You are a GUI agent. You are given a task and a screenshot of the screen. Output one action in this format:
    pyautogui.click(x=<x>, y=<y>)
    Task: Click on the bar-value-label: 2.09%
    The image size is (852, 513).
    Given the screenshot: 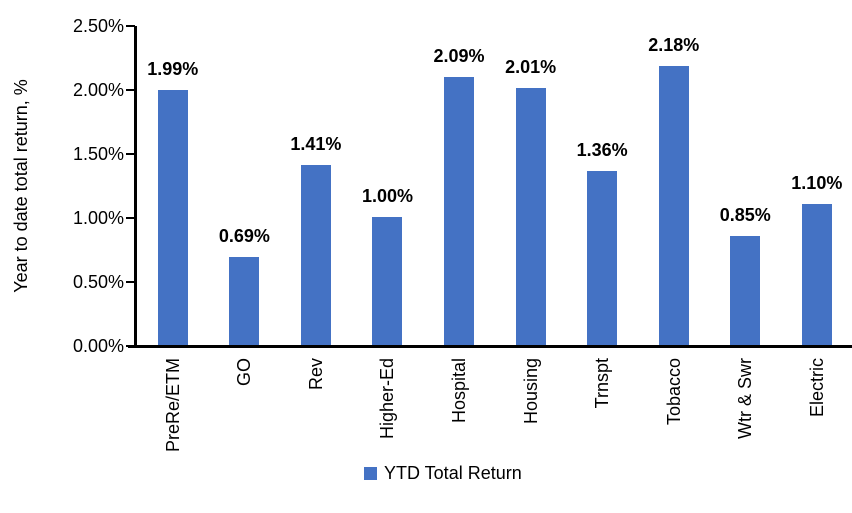 What is the action you would take?
    pyautogui.click(x=459, y=56)
    